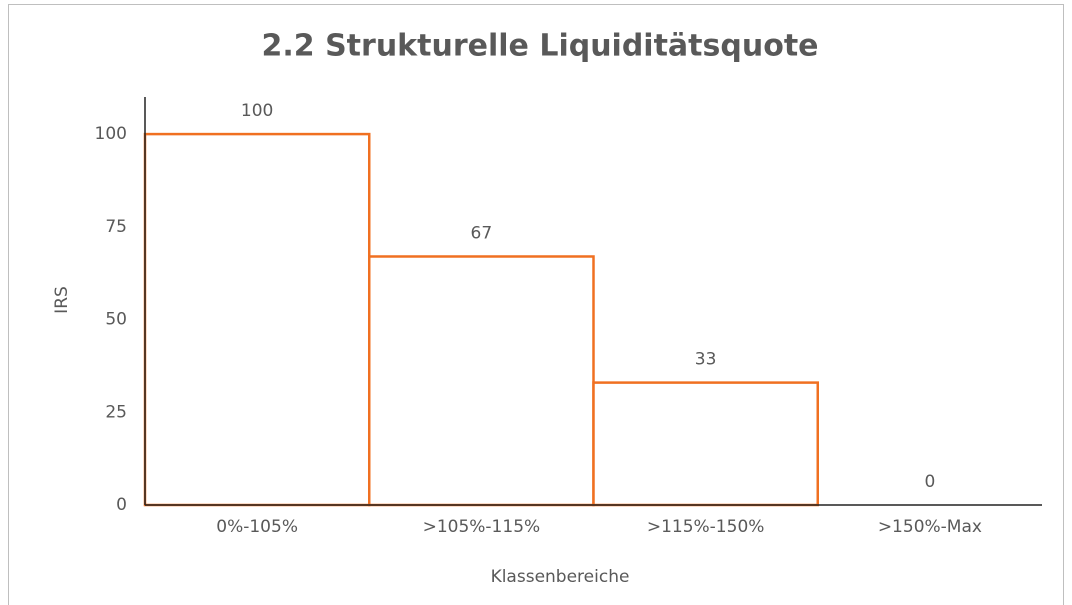 The width and height of the screenshot is (1072, 605). What do you see at coordinates (116, 412) in the screenshot?
I see `y-tick-label: 25` at bounding box center [116, 412].